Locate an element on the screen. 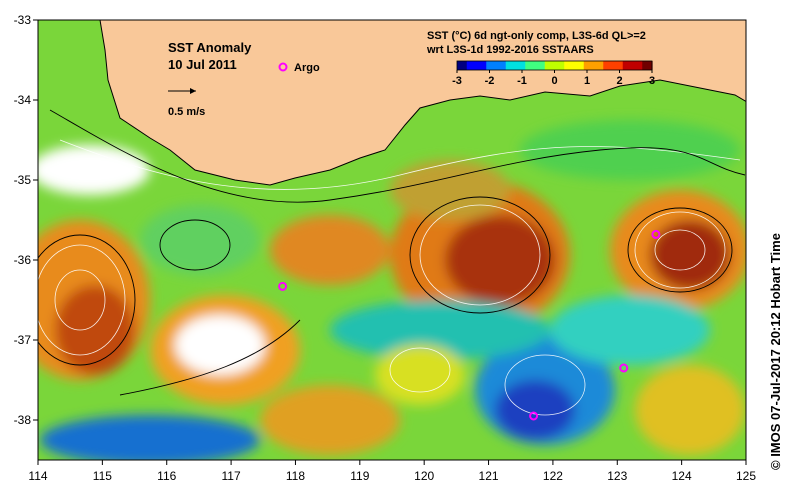 Image resolution: width=790 pixels, height=492 pixels. product-line-2: wrt L3S-1d 1992-2016 SSTAARS is located at coordinates (510, 50).